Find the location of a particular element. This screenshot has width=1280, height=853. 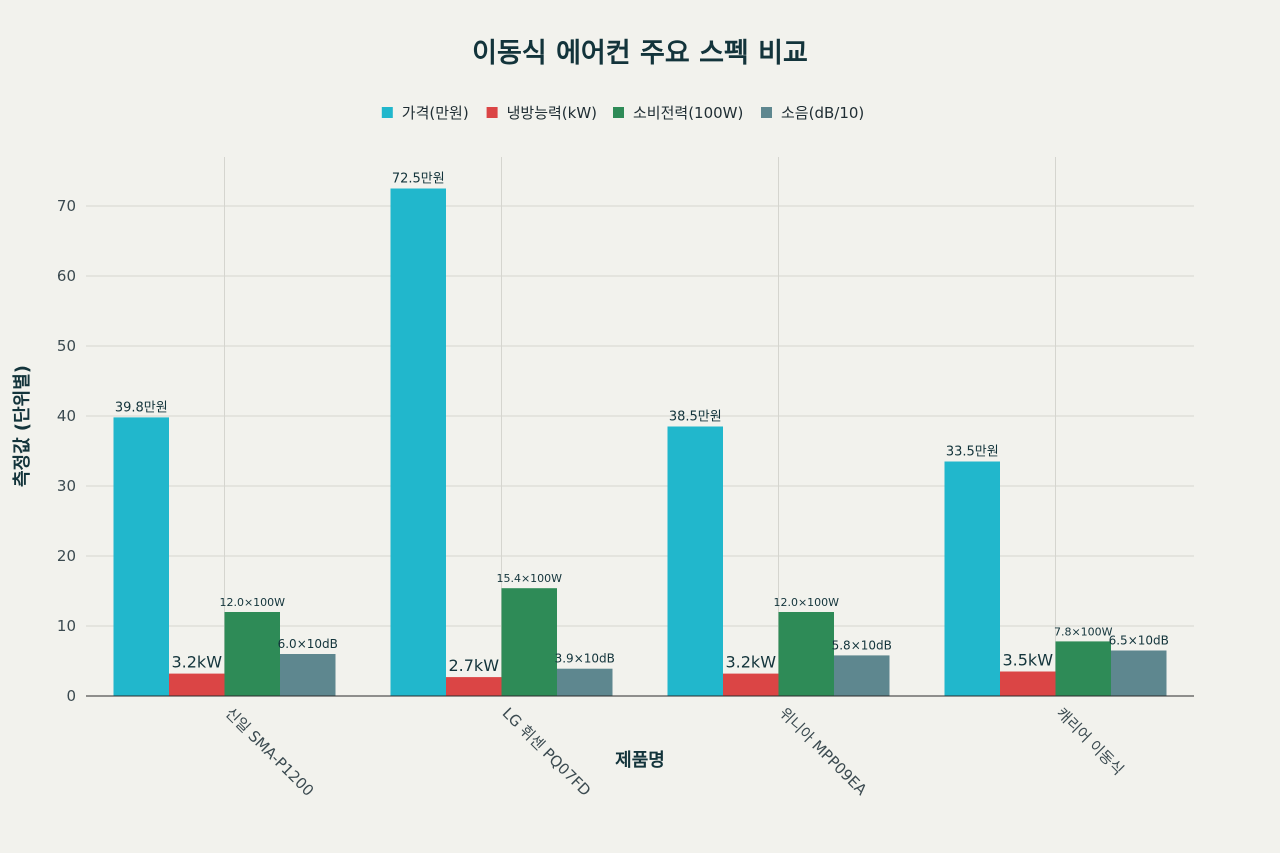

legend-item: 소음(dB/10) is located at coordinates (812, 113).